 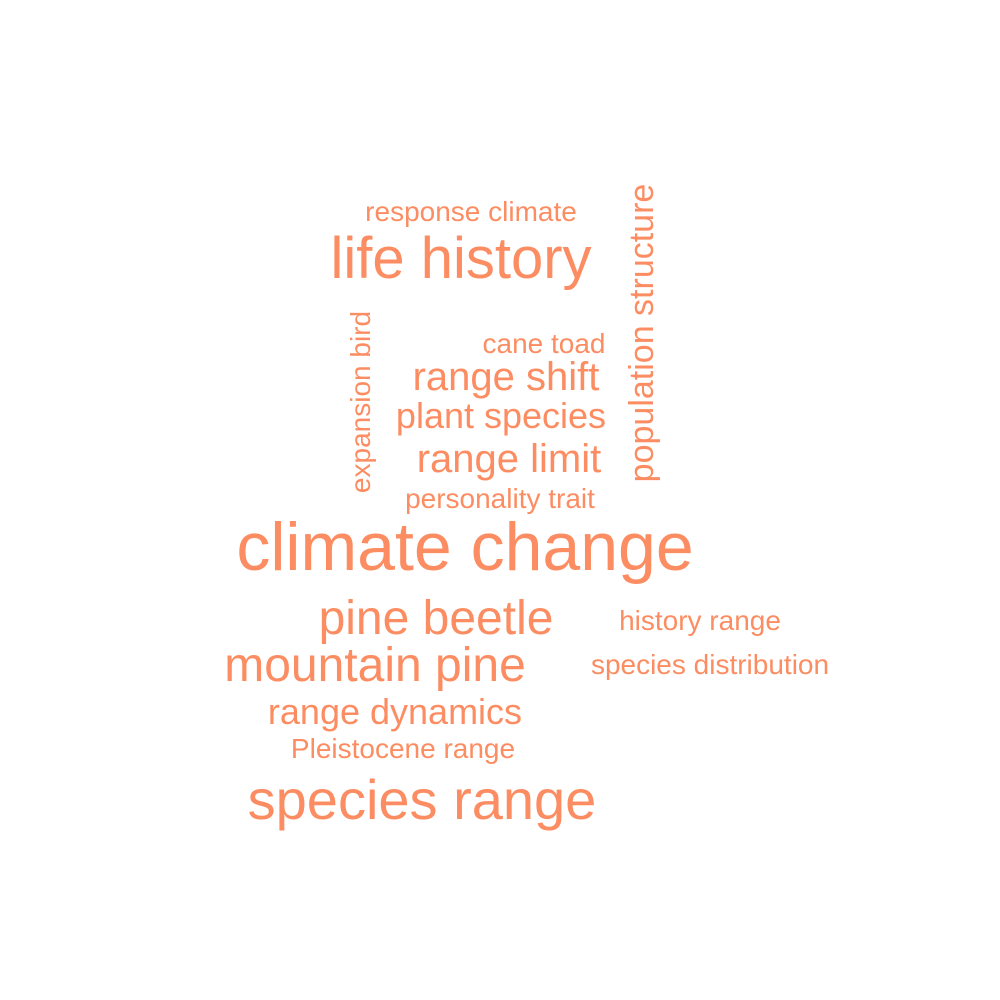 I want to click on word-range-limit: range limit, so click(x=509, y=459).